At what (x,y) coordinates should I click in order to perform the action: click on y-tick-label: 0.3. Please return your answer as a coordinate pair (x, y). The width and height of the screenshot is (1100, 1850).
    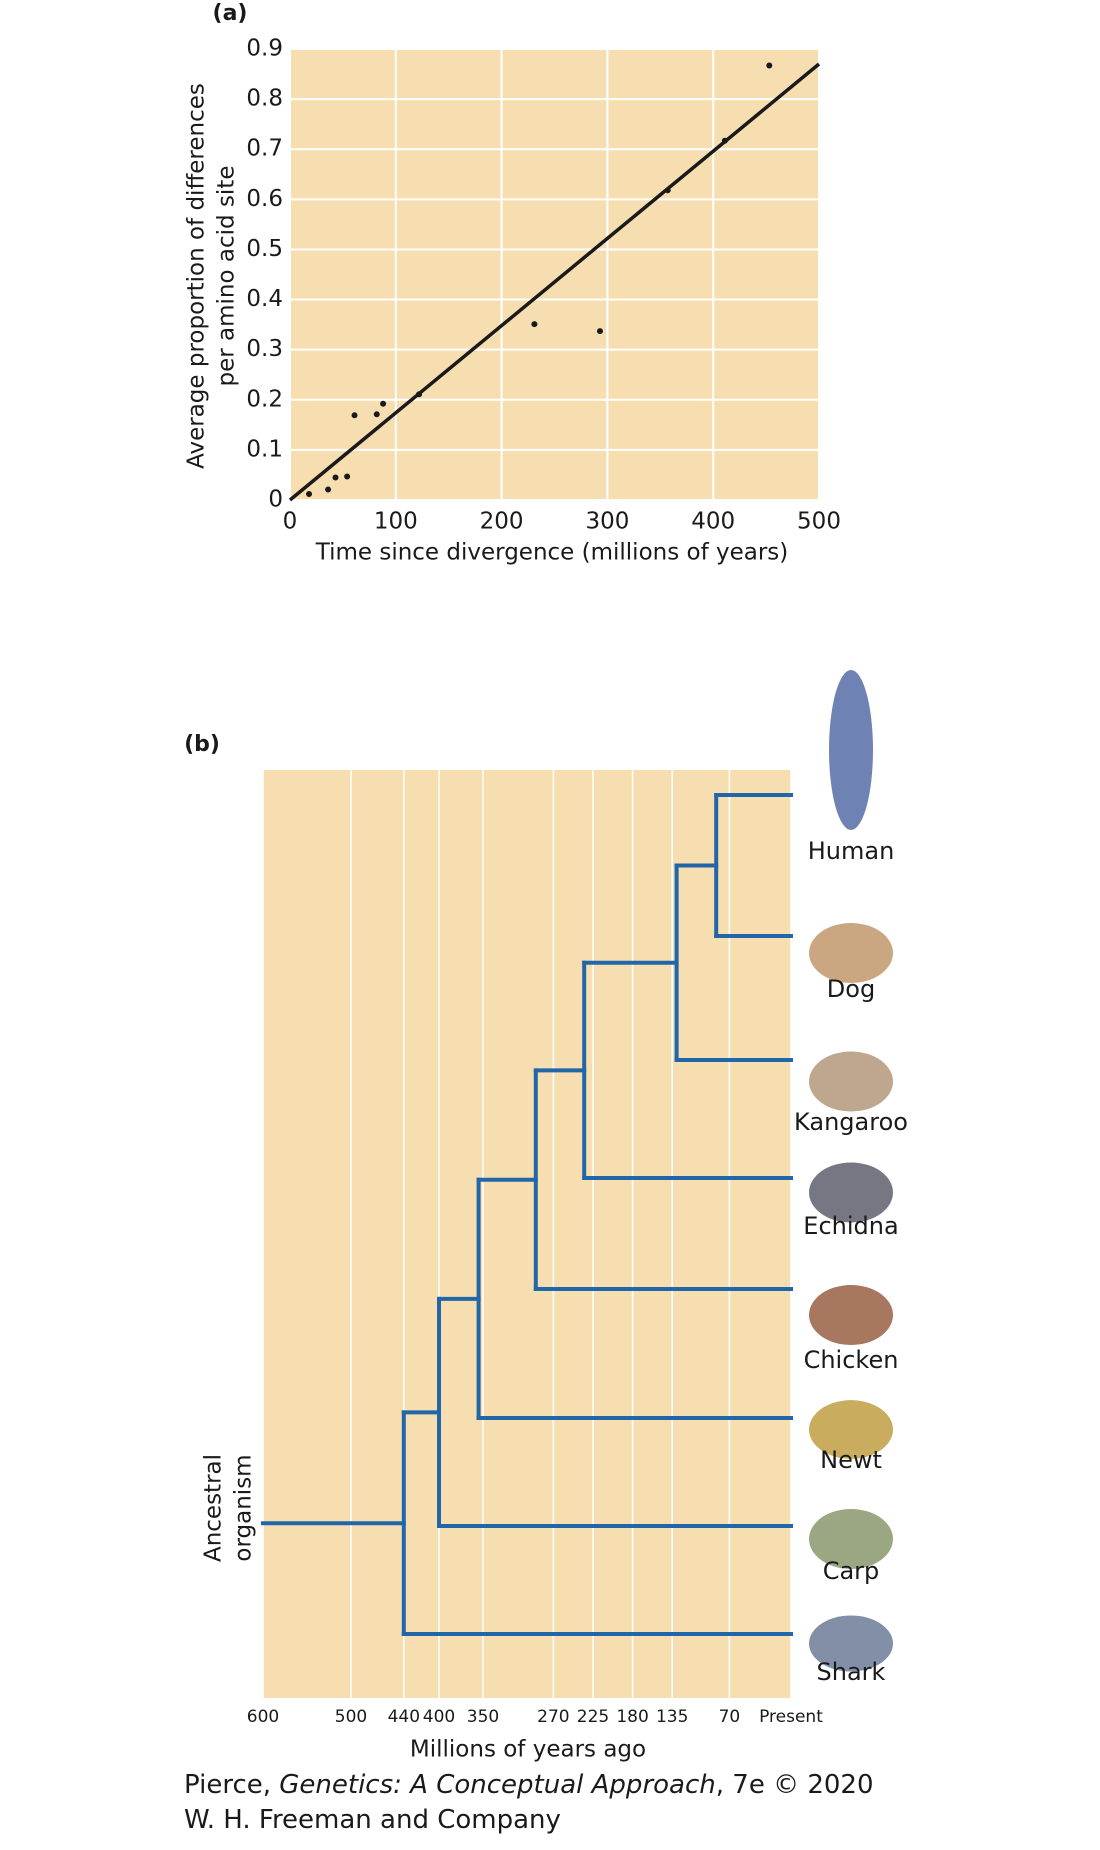
    Looking at the image, I should click on (264, 349).